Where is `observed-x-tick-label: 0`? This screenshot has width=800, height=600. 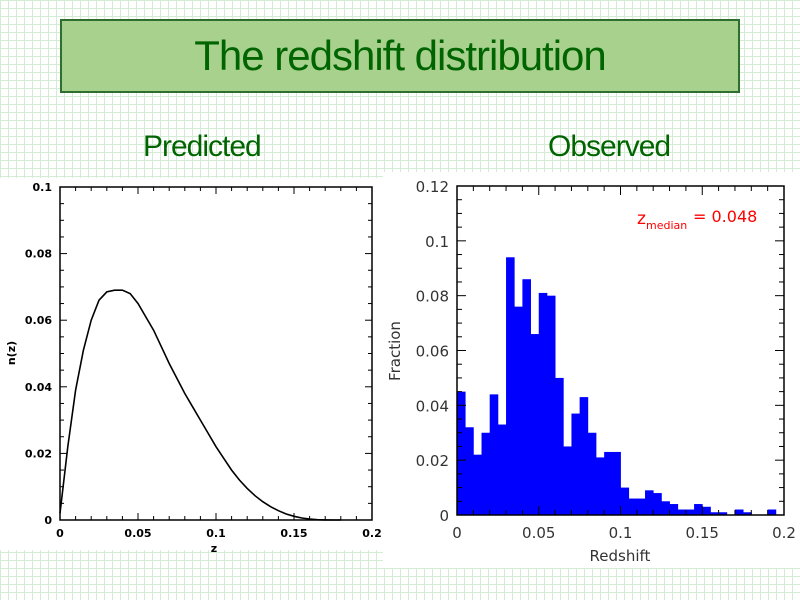
observed-x-tick-label: 0 is located at coordinates (457, 533).